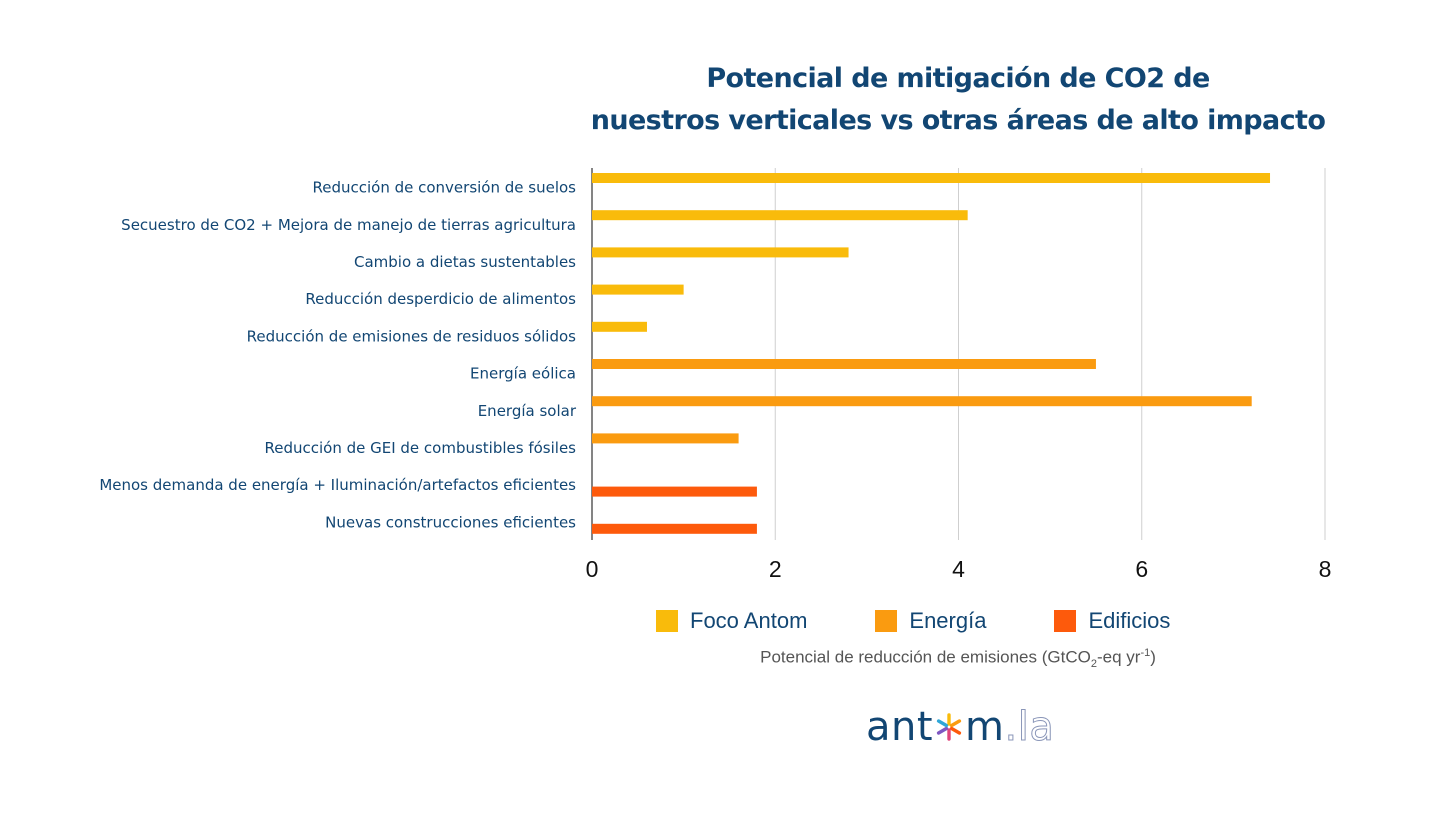 Image resolution: width=1456 pixels, height=819 pixels. Describe the element at coordinates (1141, 569) in the screenshot. I see `x-tick-label-3: 6` at that location.